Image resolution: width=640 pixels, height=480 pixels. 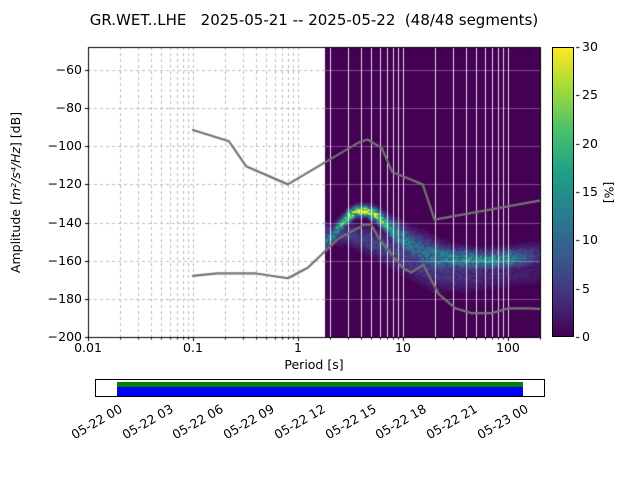 I want to click on colorbar-label: [%], so click(x=609, y=192).